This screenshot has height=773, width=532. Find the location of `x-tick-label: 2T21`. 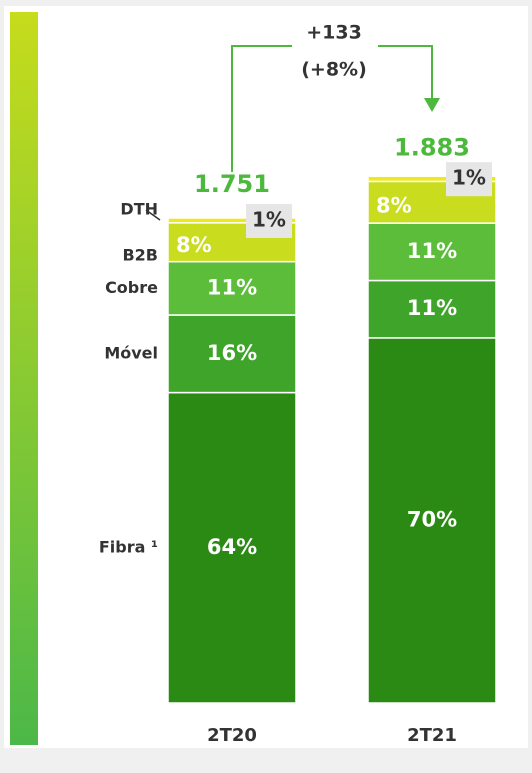

x-tick-label: 2T21 is located at coordinates (432, 735).